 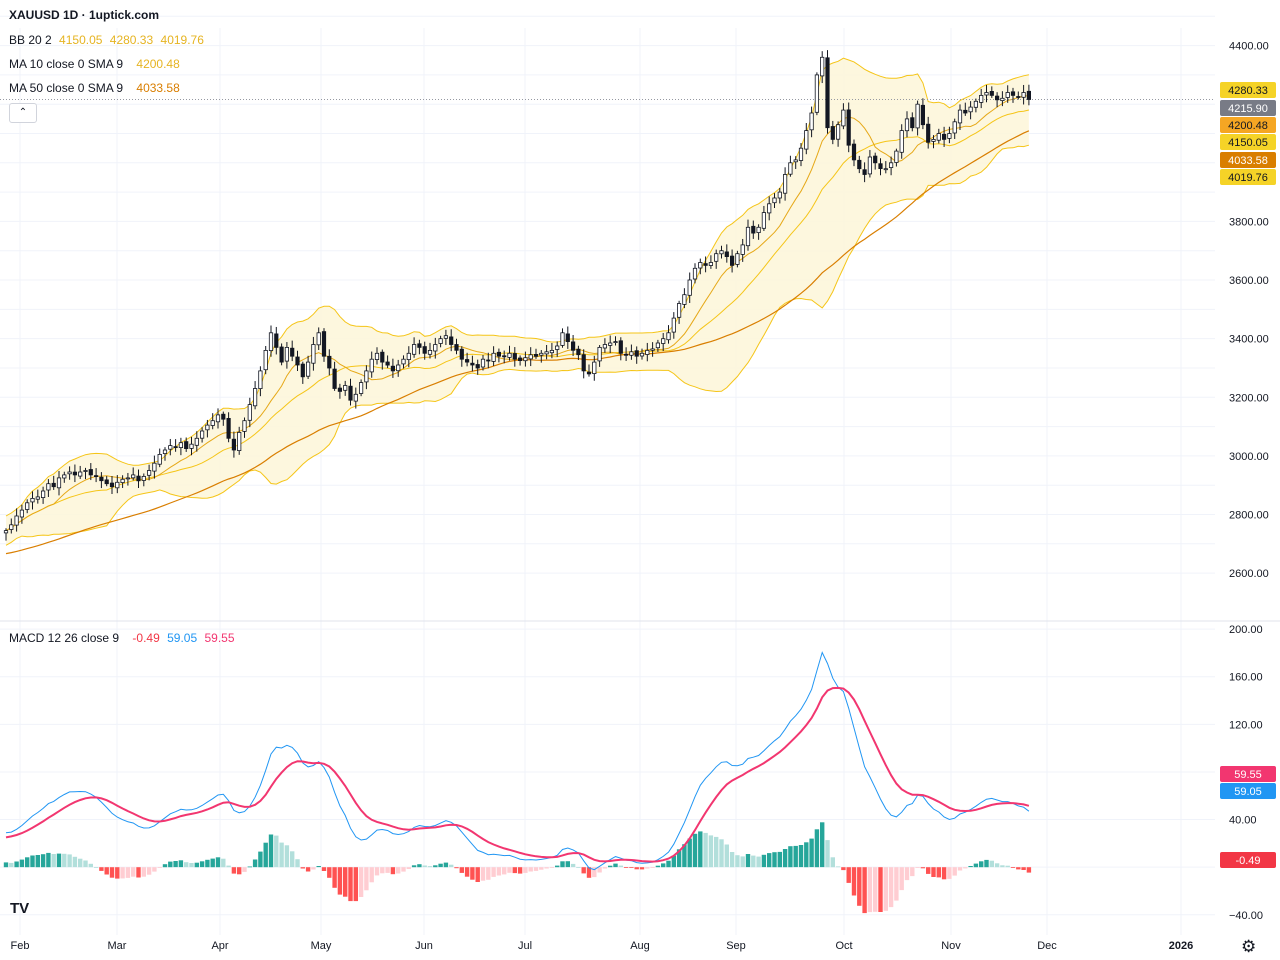 What do you see at coordinates (1248, 774) in the screenshot?
I see `macd-badge: 59.55` at bounding box center [1248, 774].